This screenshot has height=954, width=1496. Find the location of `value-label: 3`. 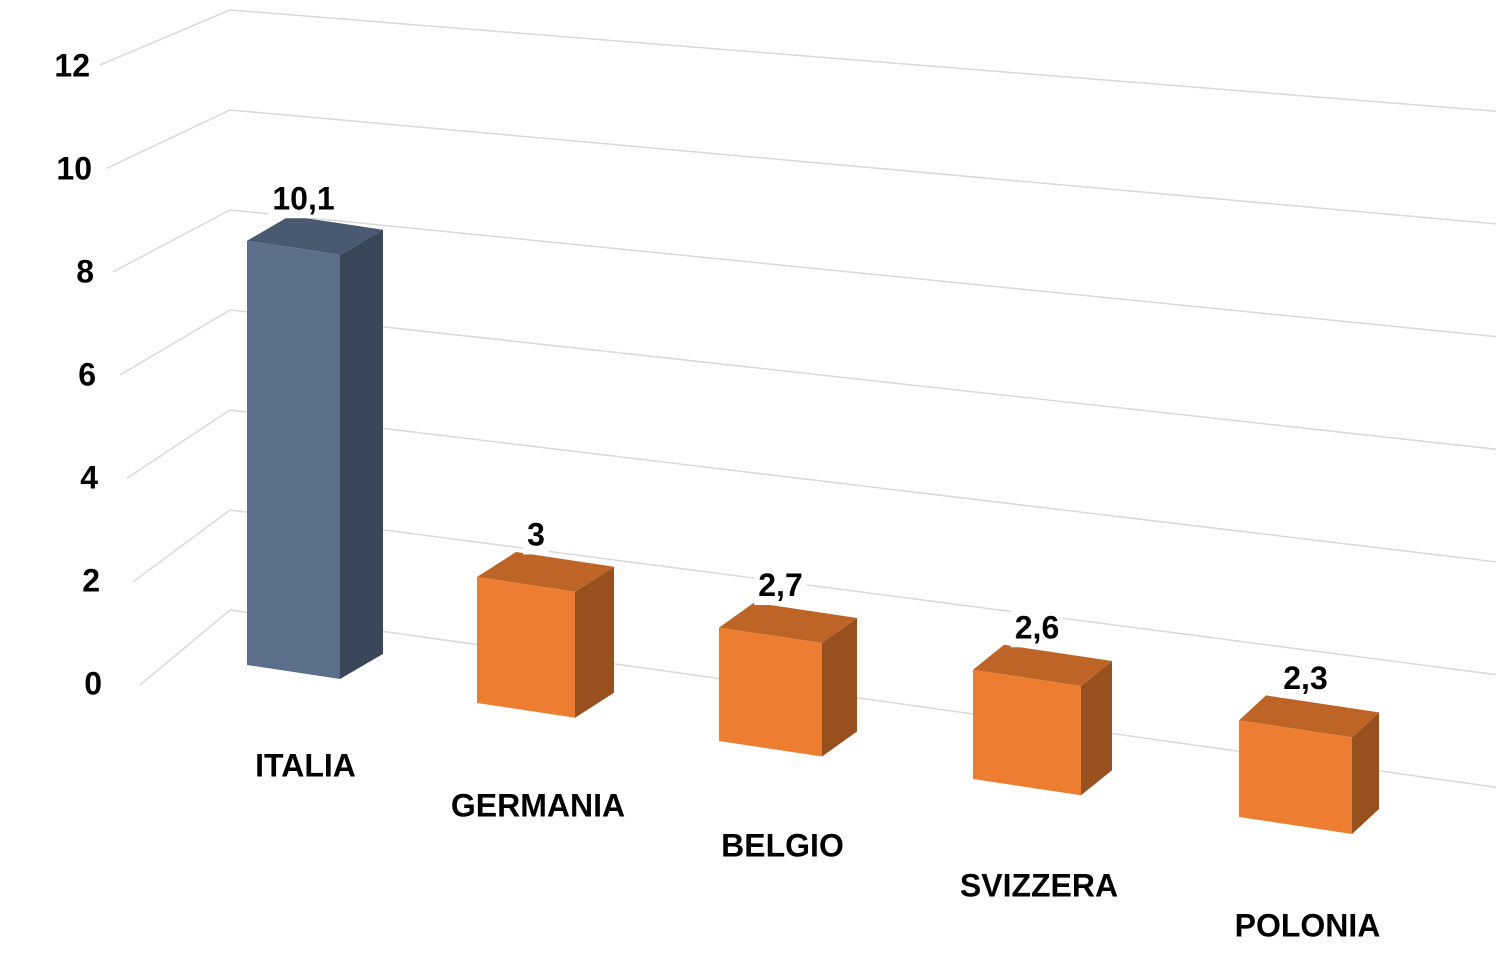

value-label: 3 is located at coordinates (536, 534).